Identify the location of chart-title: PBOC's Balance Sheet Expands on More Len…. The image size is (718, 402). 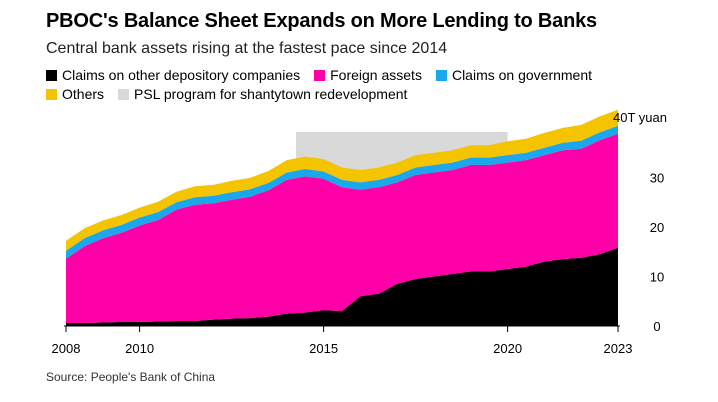
(321, 21).